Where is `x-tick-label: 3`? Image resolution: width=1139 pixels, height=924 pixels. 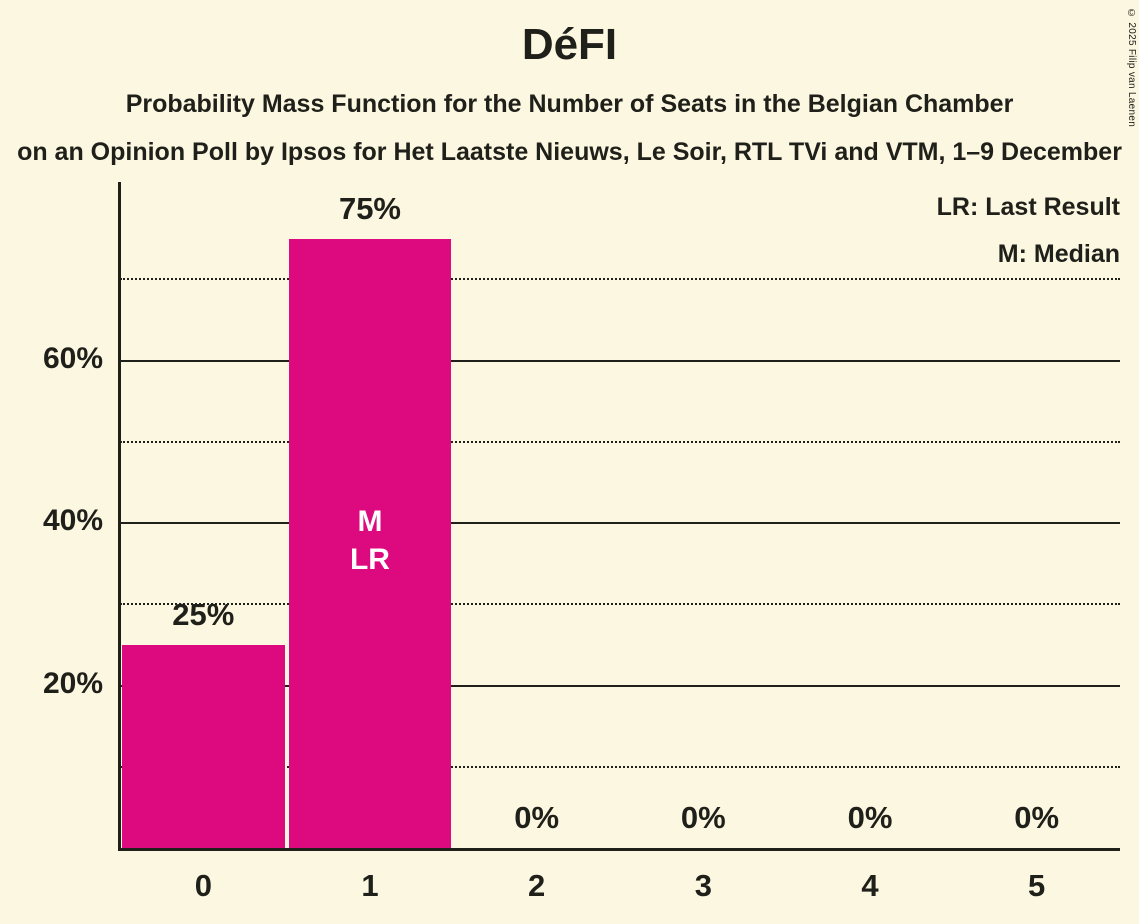
x-tick-label: 3 is located at coordinates (703, 885).